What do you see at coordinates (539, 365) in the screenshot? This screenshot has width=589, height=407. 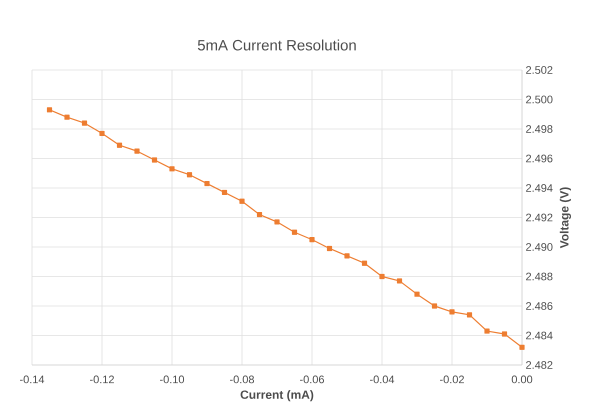 I see `y-tick-label: 2.482` at bounding box center [539, 365].